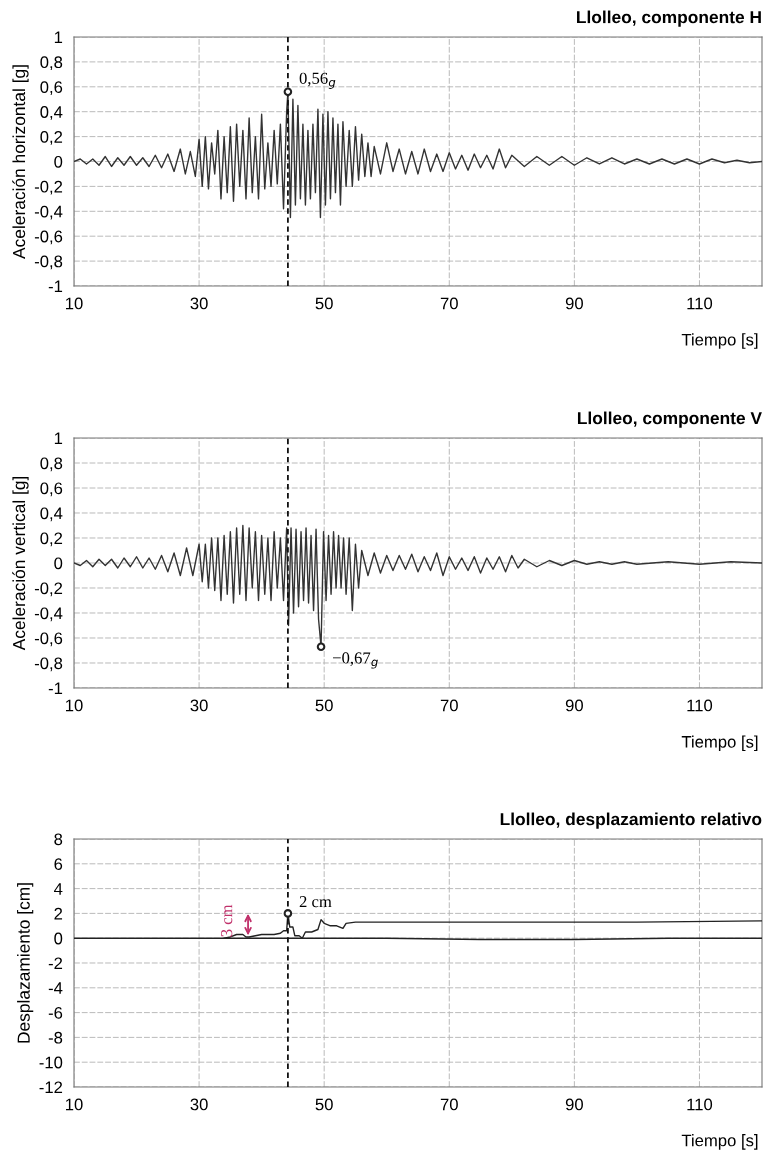  What do you see at coordinates (20, 563) in the screenshot?
I see `y-axis-title: Aceleración vertical [g]` at bounding box center [20, 563].